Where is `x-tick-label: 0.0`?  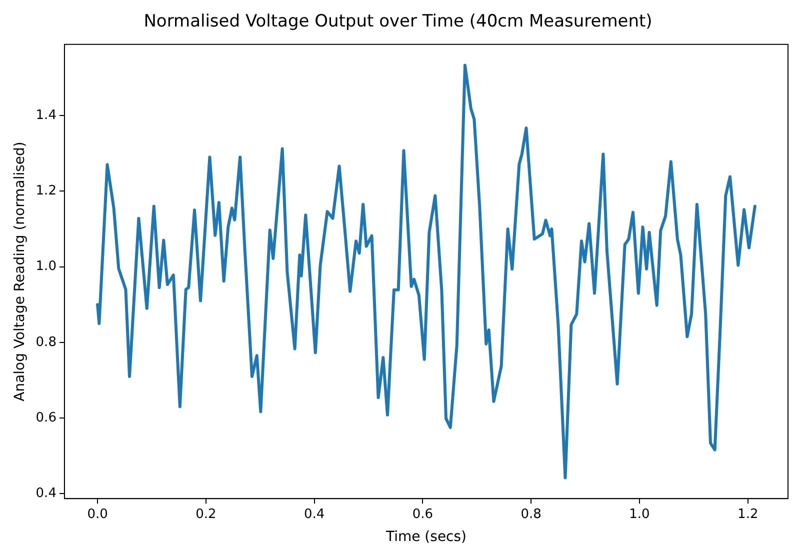 x-tick-label: 0.0 is located at coordinates (97, 514).